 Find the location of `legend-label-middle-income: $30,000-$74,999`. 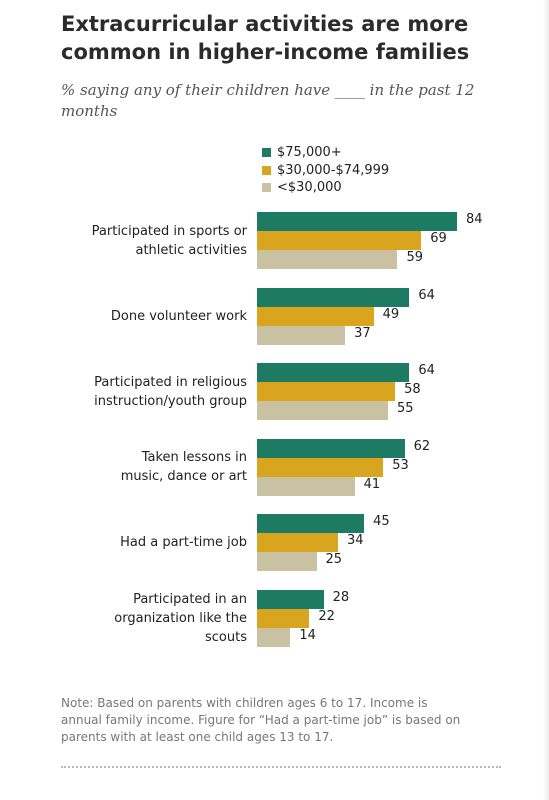

legend-label-middle-income: $30,000-$74,999 is located at coordinates (333, 170).